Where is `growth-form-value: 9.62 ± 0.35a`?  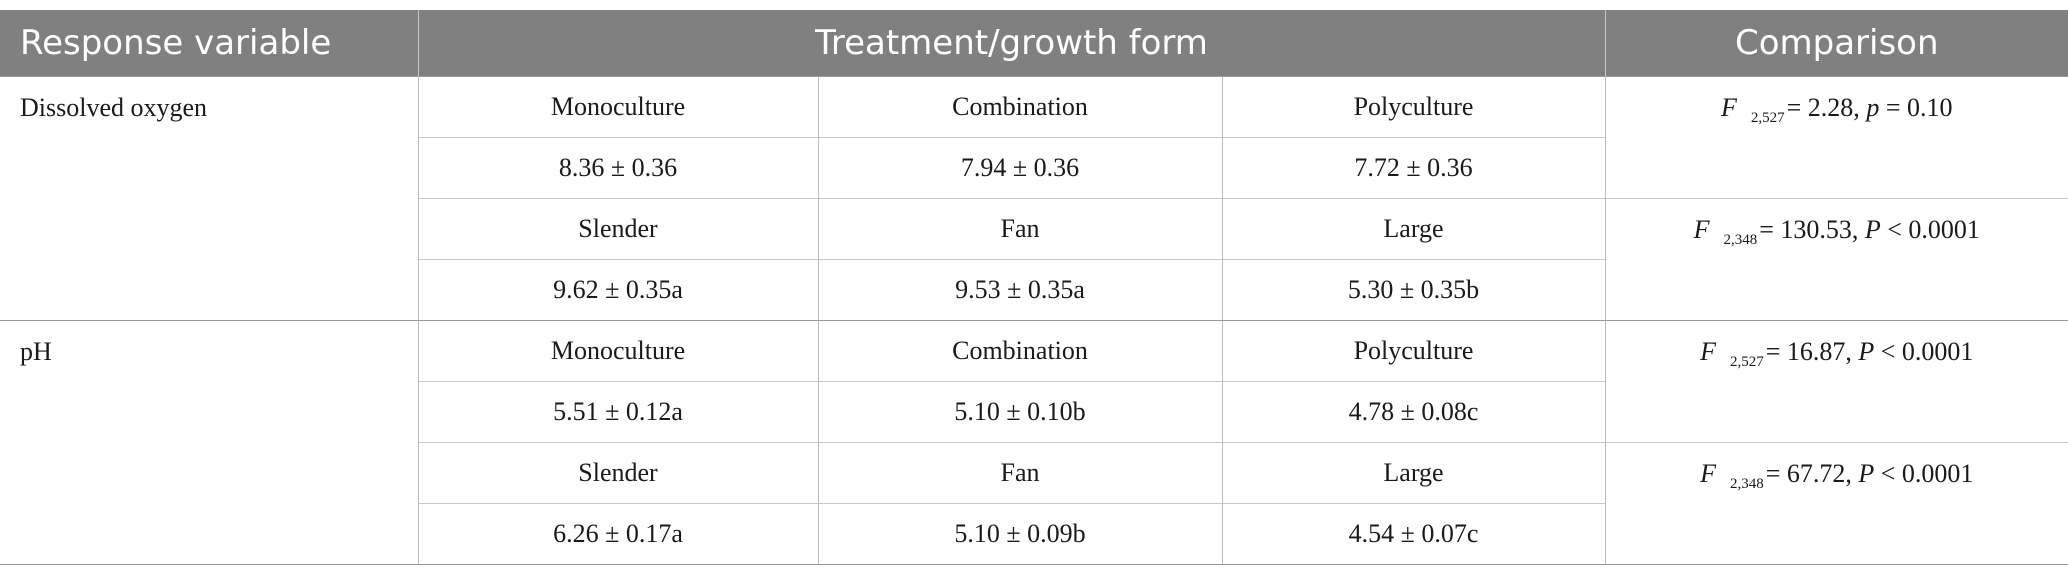 growth-form-value: 9.62 ± 0.35a is located at coordinates (617, 290).